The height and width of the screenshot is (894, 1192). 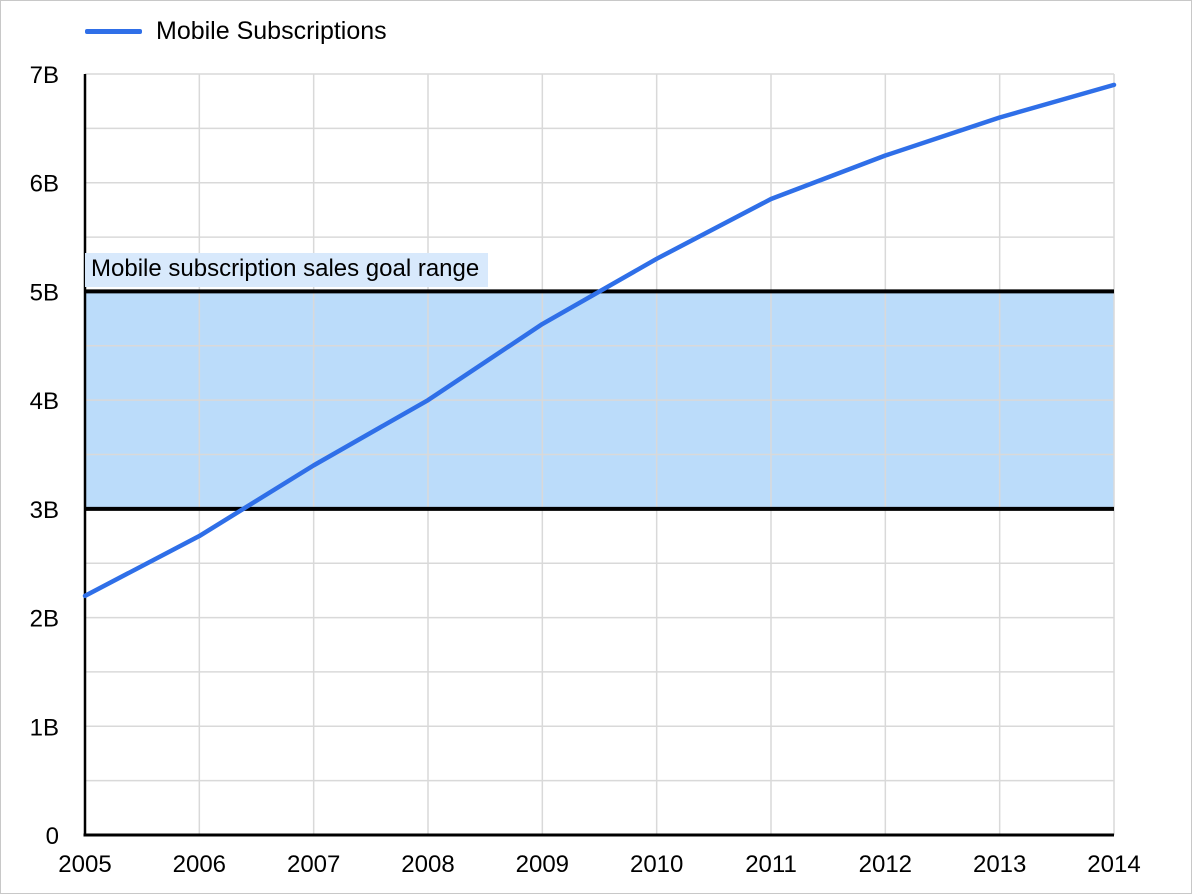 I want to click on x-tick-label: 2006, so click(x=199, y=864).